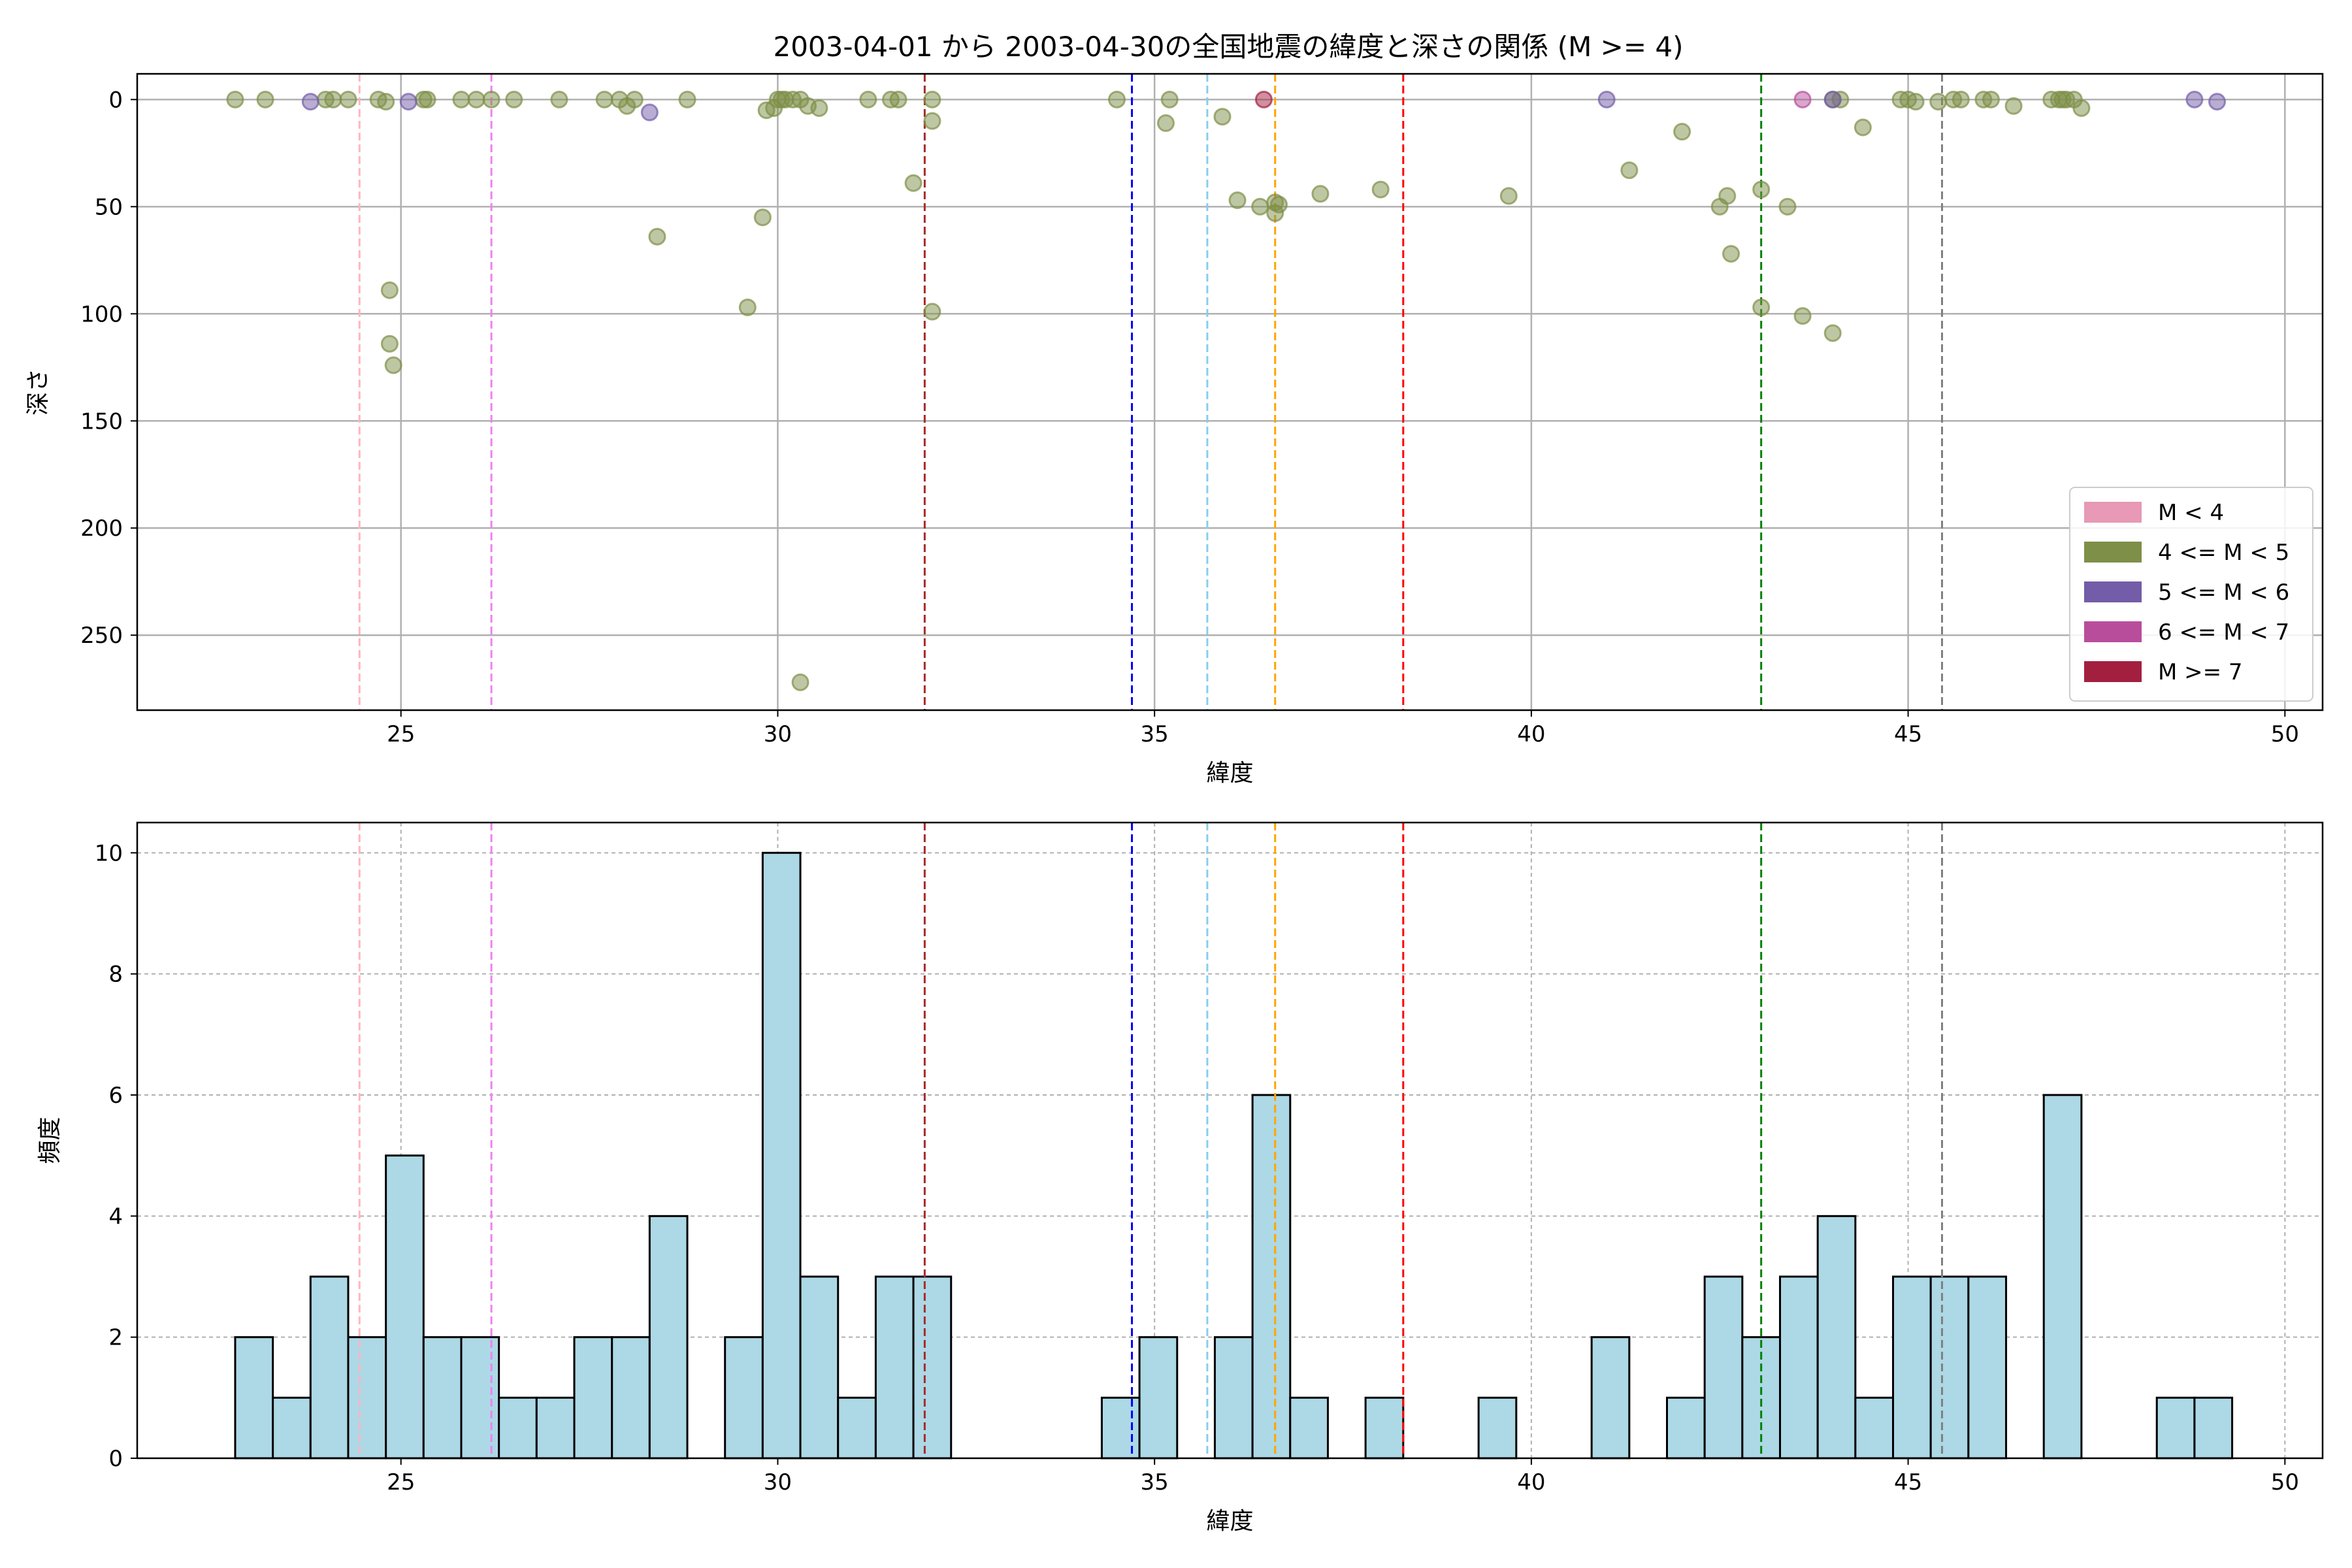 The height and width of the screenshot is (1568, 2352). I want to click on scatter-y-axis-label: 深さ, so click(38, 392).